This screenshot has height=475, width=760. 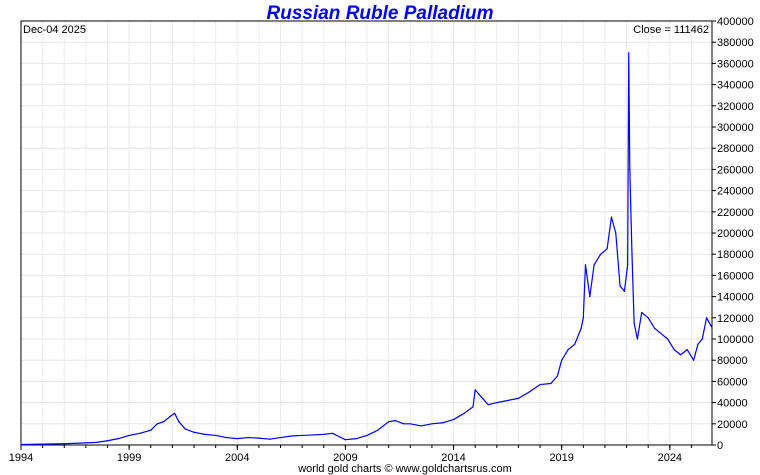 What do you see at coordinates (735, 43) in the screenshot?
I see `y-tick-label: 380000` at bounding box center [735, 43].